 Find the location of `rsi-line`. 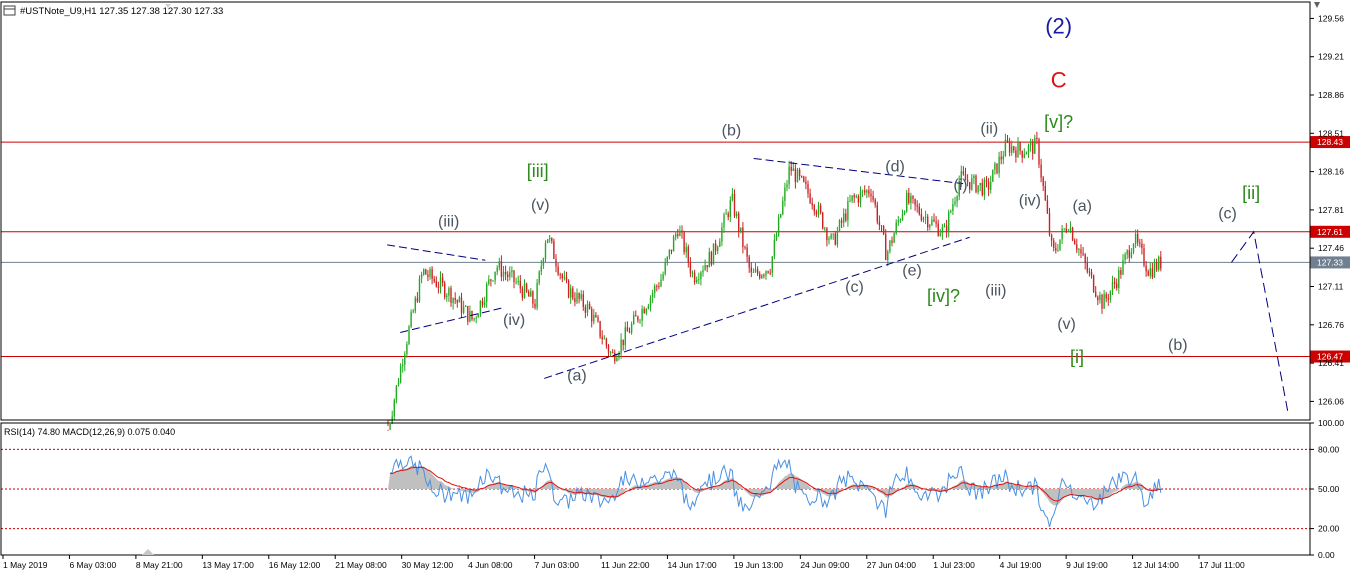

rsi-line is located at coordinates (775, 491).